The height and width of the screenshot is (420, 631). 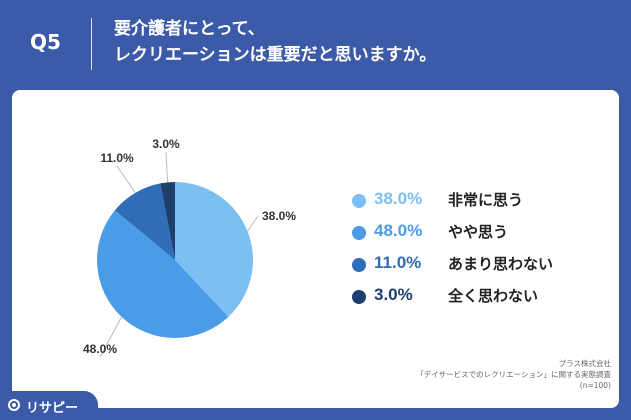 I want to click on question-title: 要介護者にとって、 レクリエーションは重要だと思いますか。, so click(x=275, y=42).